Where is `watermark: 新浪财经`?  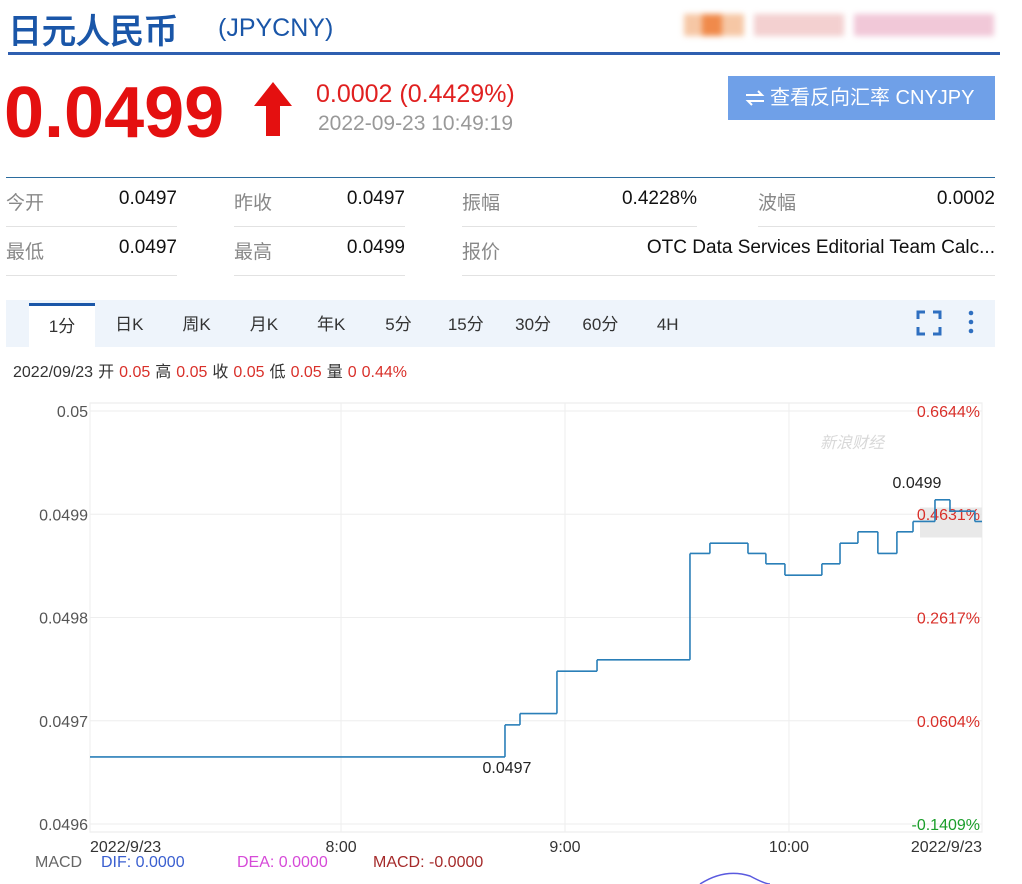 watermark: 新浪财经 is located at coordinates (853, 443).